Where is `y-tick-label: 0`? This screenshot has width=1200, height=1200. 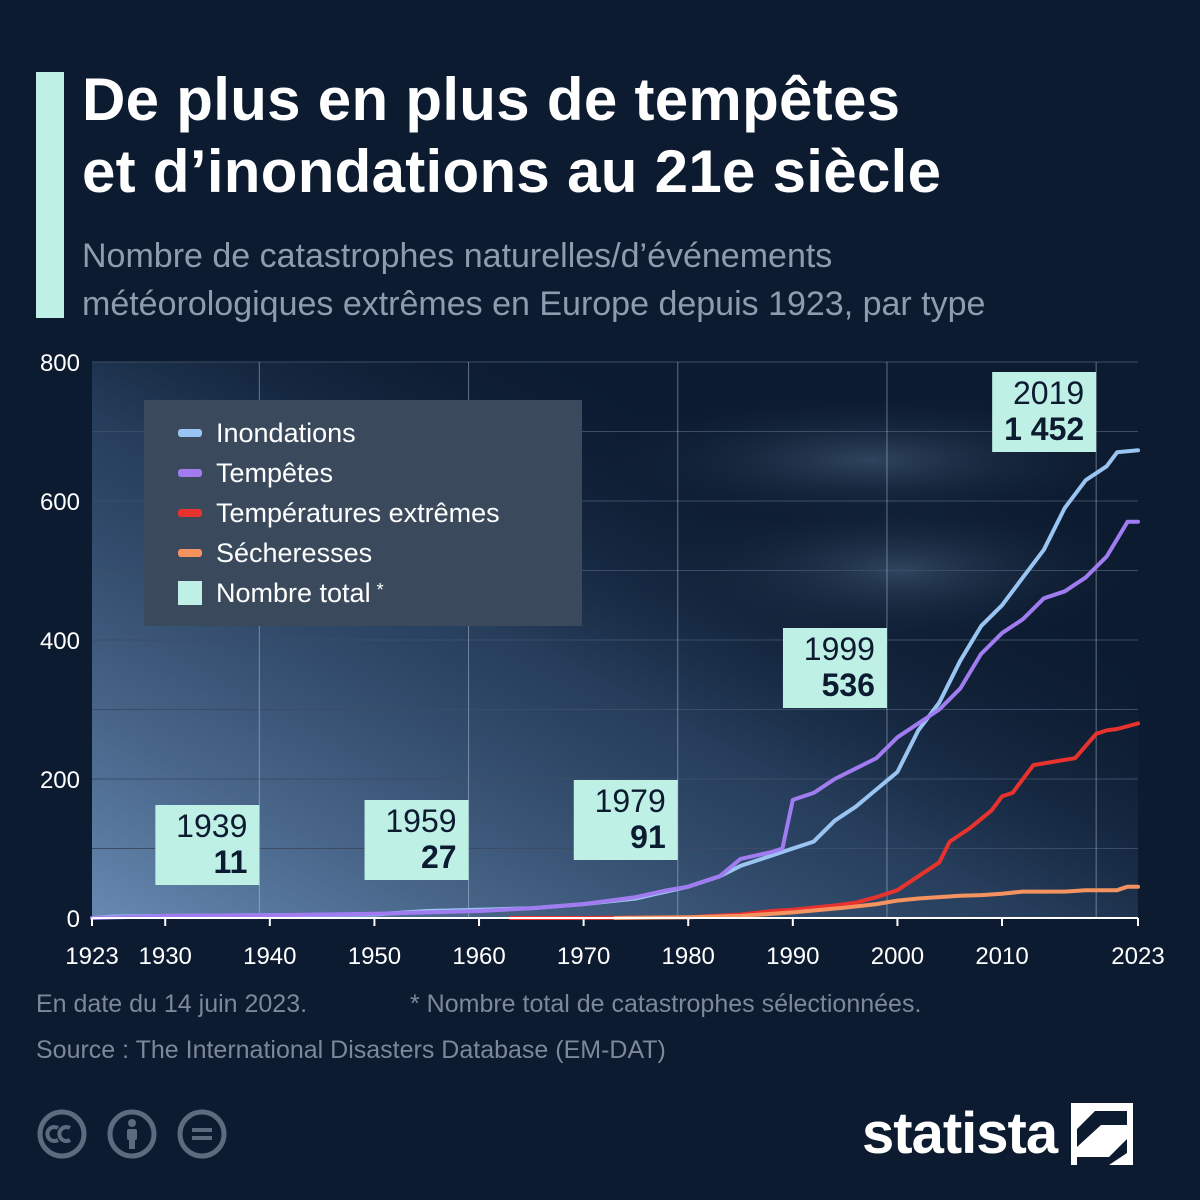
y-tick-label: 0 is located at coordinates (73, 919).